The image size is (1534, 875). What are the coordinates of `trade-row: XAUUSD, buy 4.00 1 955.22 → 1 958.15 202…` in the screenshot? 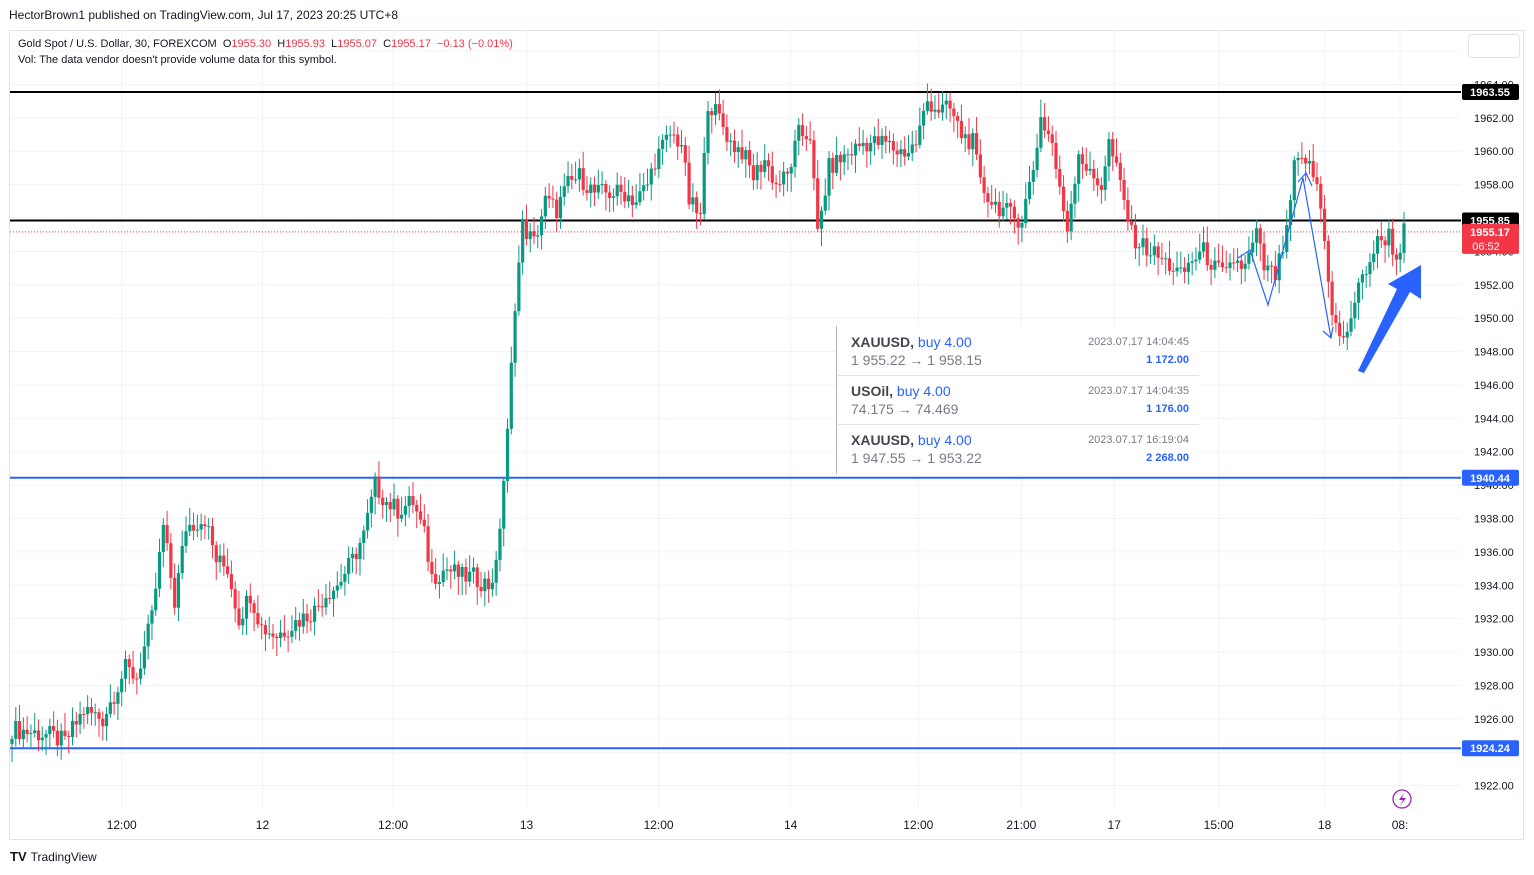 It's located at (1018, 351).